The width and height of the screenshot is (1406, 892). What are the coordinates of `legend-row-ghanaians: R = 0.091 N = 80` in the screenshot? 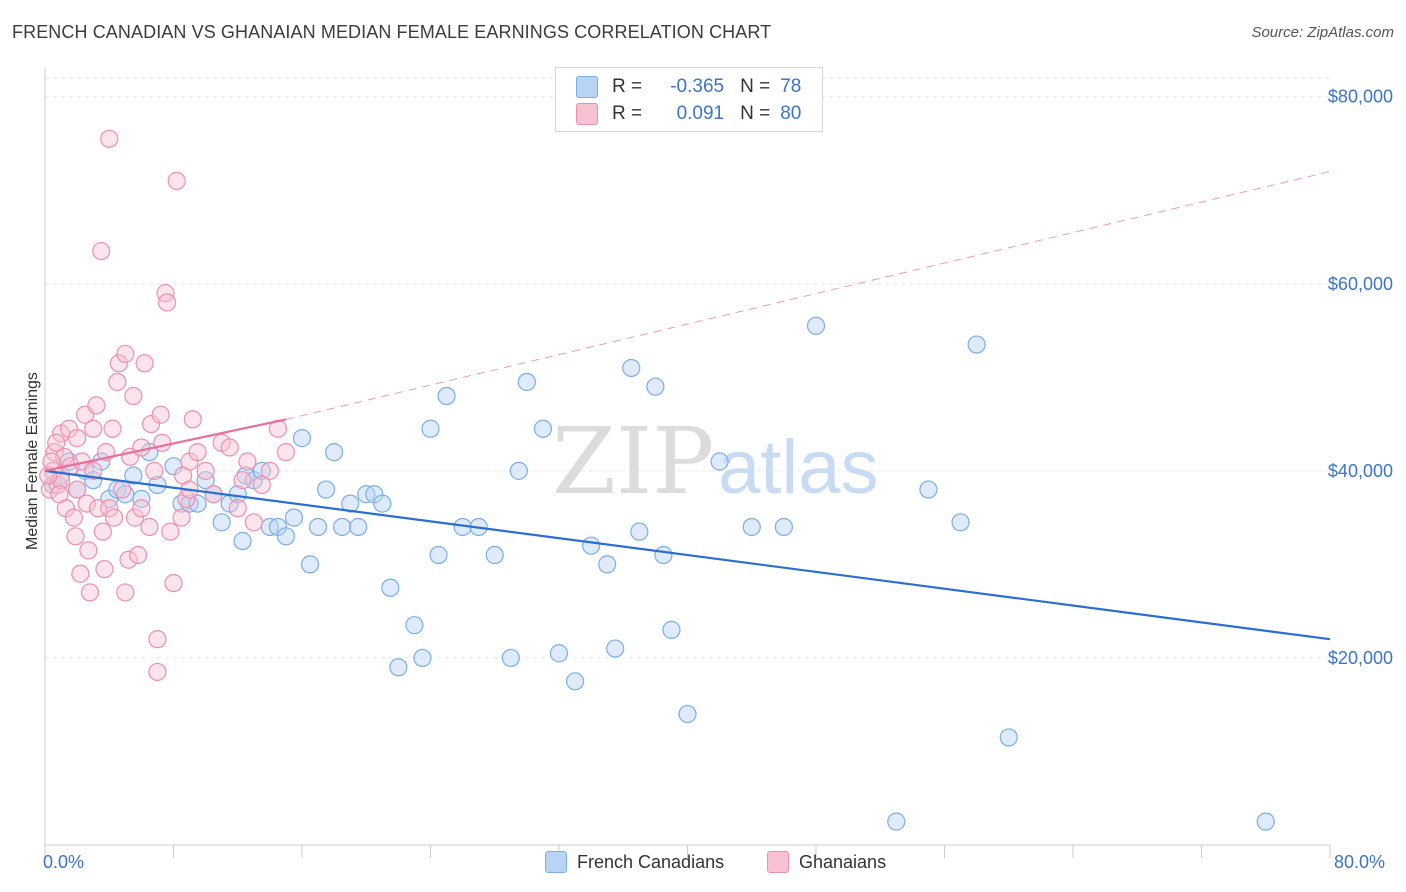 It's located at (688, 114).